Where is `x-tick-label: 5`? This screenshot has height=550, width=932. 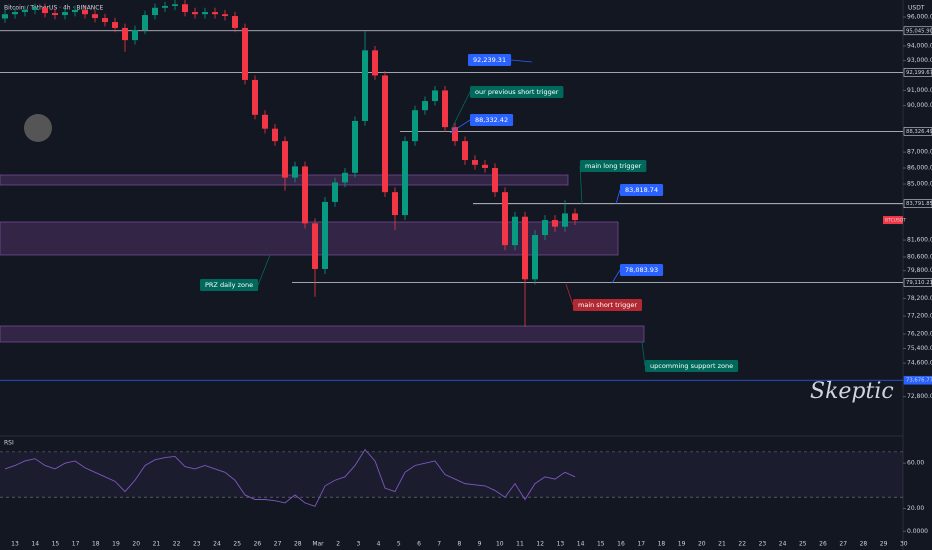
x-tick-label: 5 is located at coordinates (399, 544).